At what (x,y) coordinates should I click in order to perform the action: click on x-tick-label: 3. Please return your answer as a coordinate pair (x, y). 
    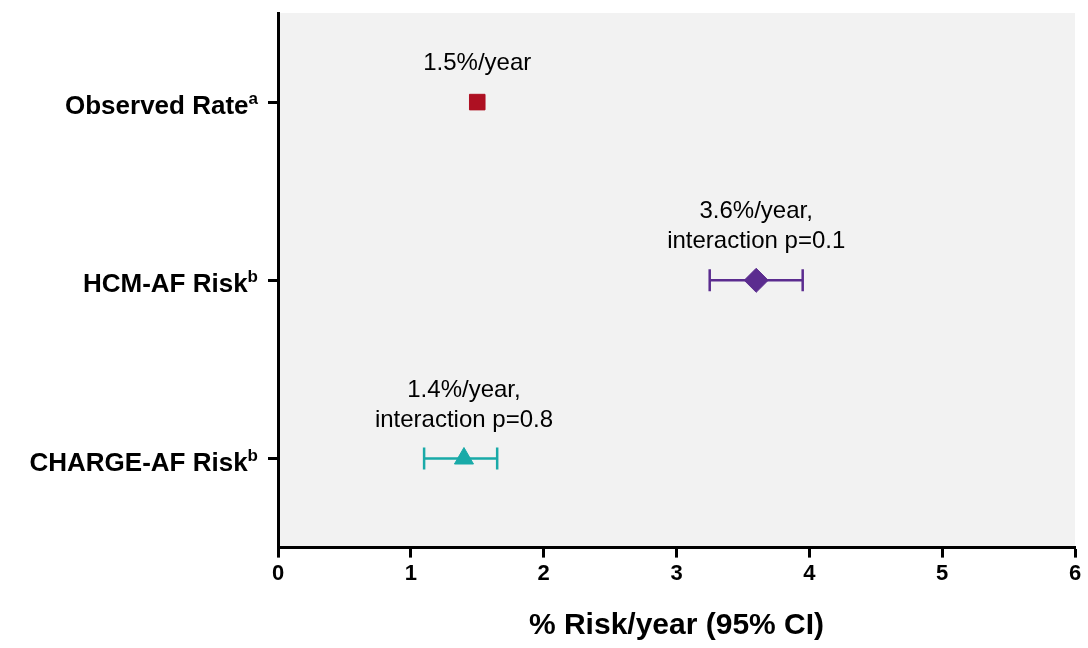
    Looking at the image, I should click on (676, 572).